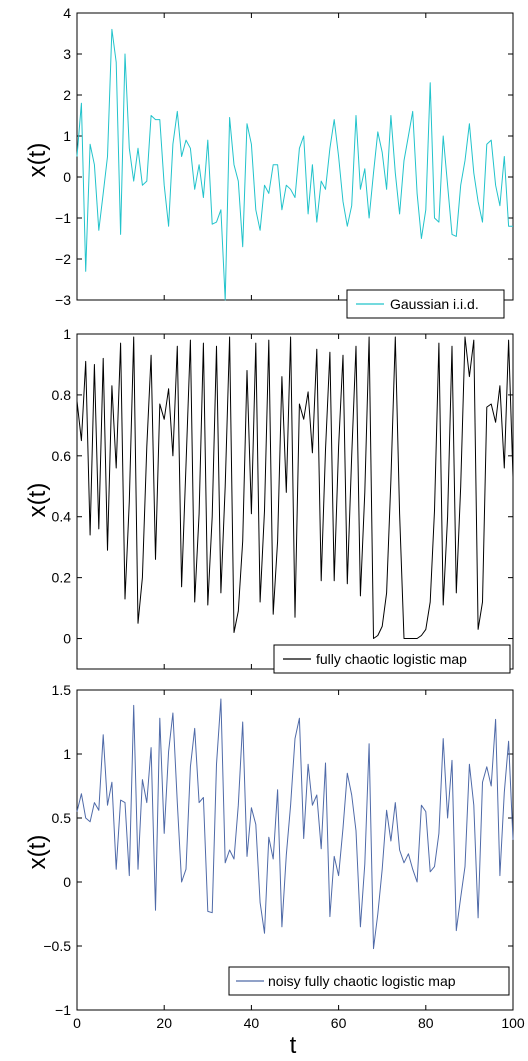  Describe the element at coordinates (62, 690) in the screenshot. I see `y-tick-label: 1.5` at that location.